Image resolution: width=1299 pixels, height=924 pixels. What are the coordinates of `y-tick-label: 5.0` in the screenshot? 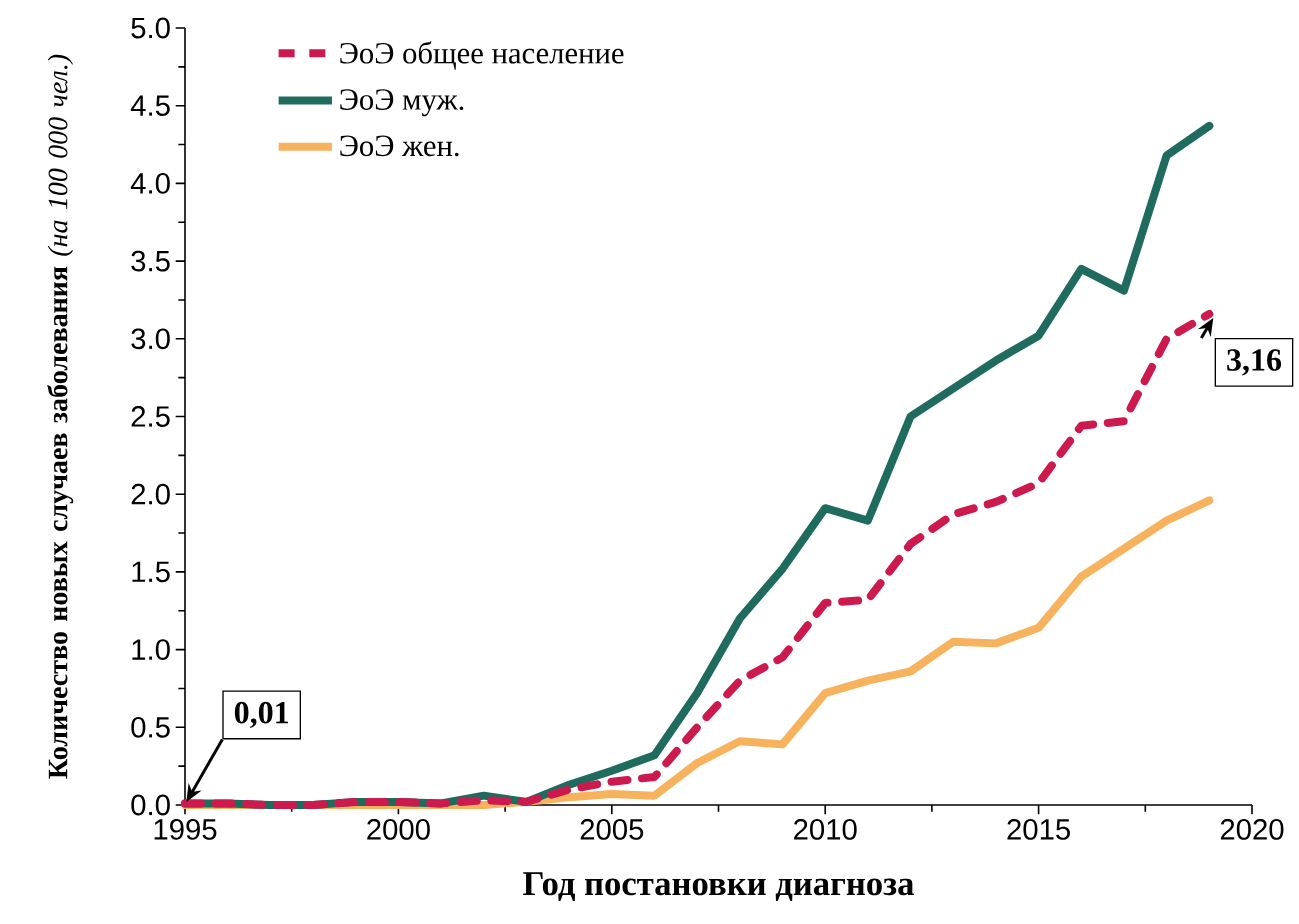 It's located at (150, 28).